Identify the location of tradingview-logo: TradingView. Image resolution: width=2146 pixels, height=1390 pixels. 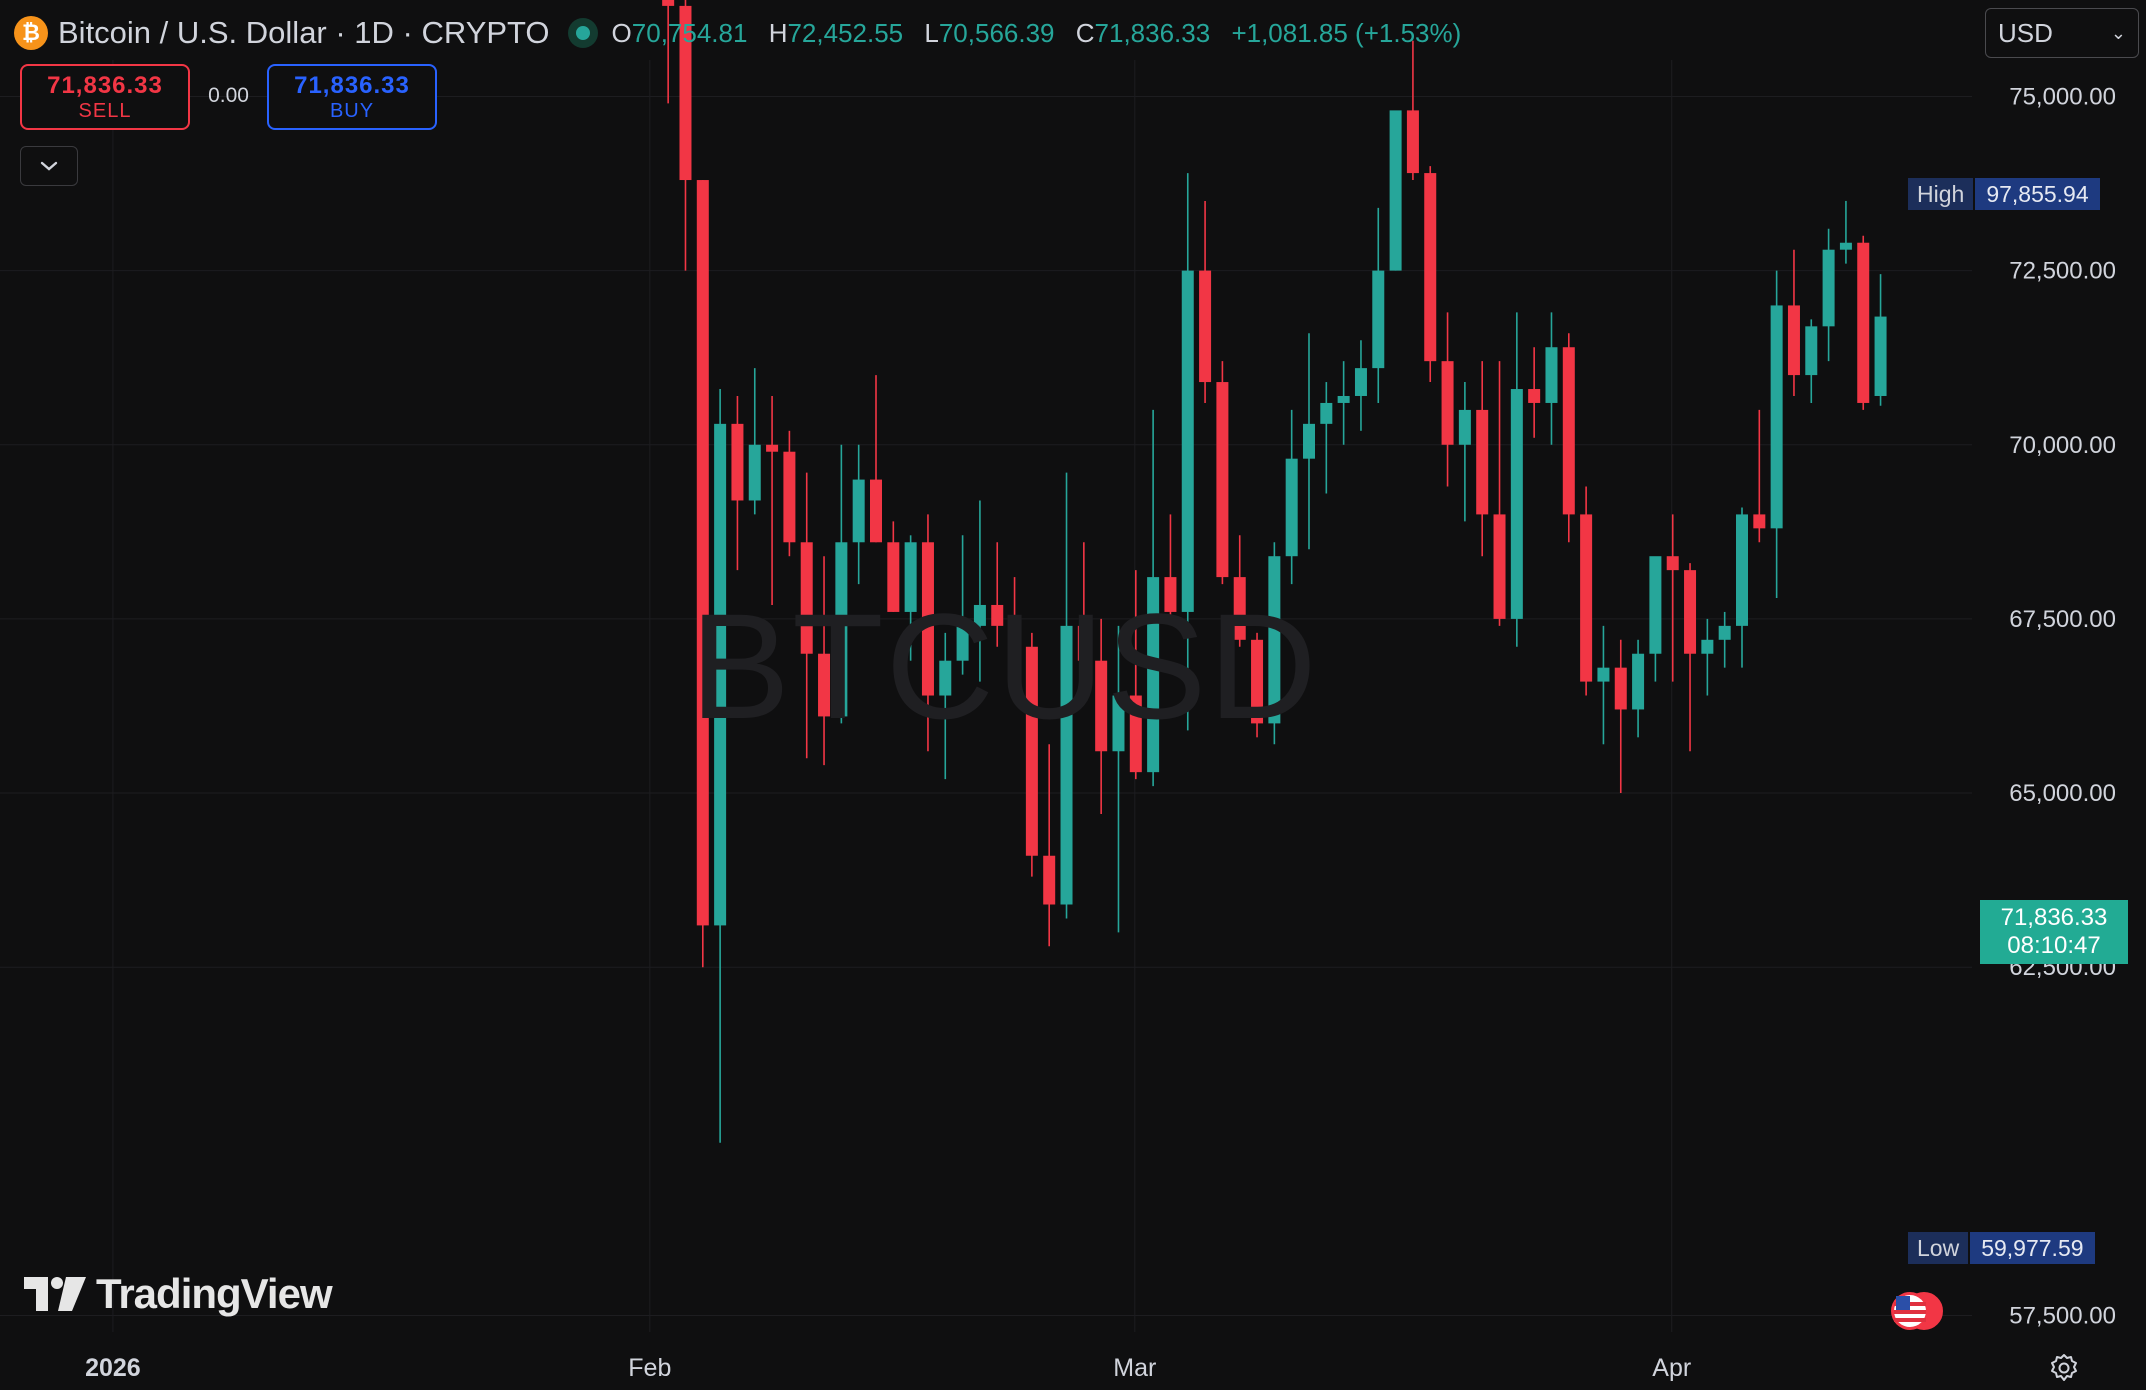
(178, 1294).